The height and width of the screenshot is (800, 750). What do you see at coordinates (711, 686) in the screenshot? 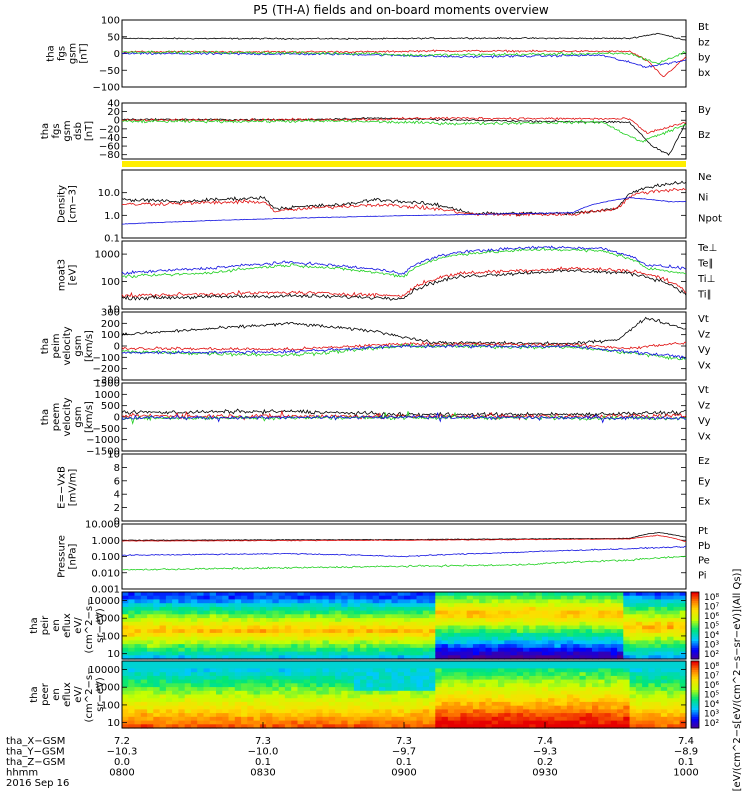
I see `p10-colorbar-tick: 10⁶` at bounding box center [711, 686].